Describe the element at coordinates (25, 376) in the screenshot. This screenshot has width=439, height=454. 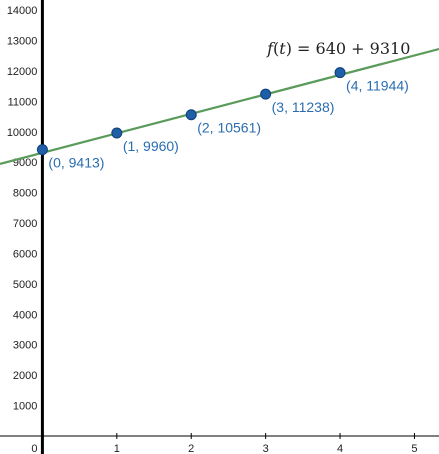
I see `y-tick-label: 2000` at that location.